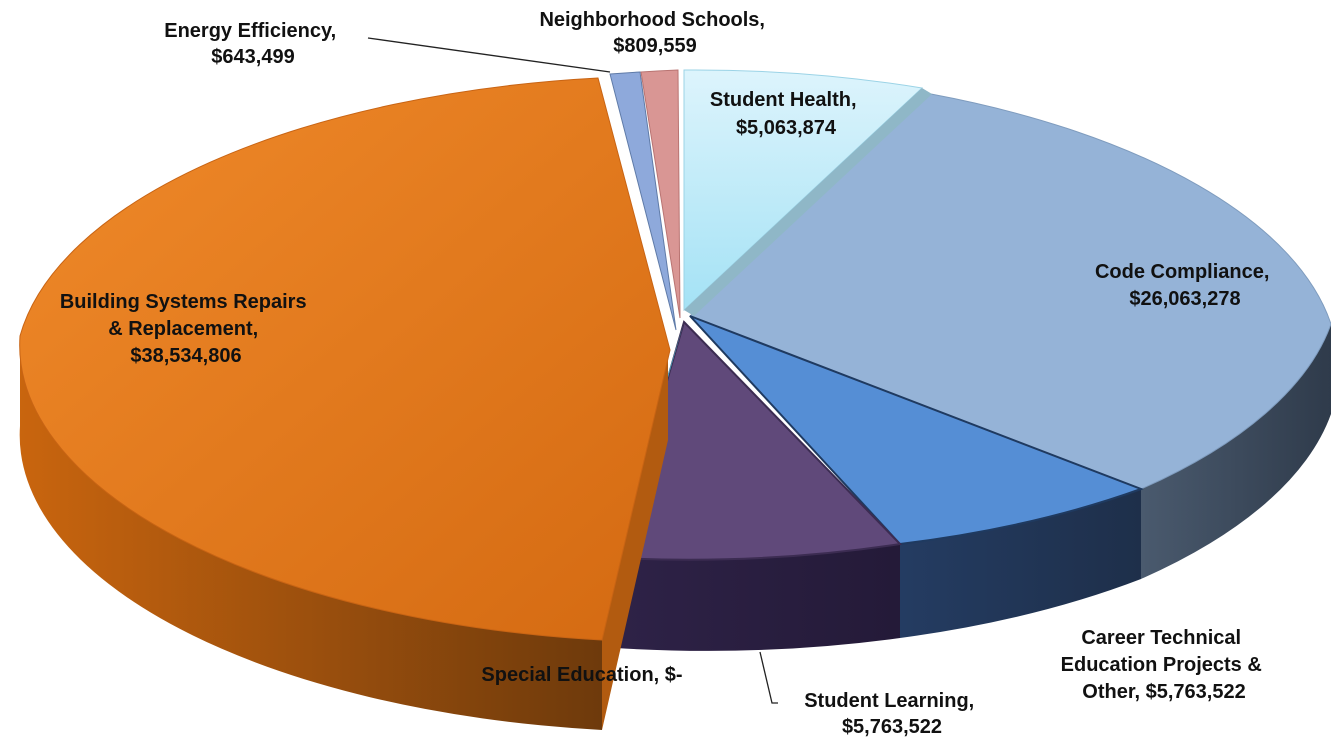 The width and height of the screenshot is (1331, 738). What do you see at coordinates (808, 202) in the screenshot?
I see `slice-student-health-edge` at bounding box center [808, 202].